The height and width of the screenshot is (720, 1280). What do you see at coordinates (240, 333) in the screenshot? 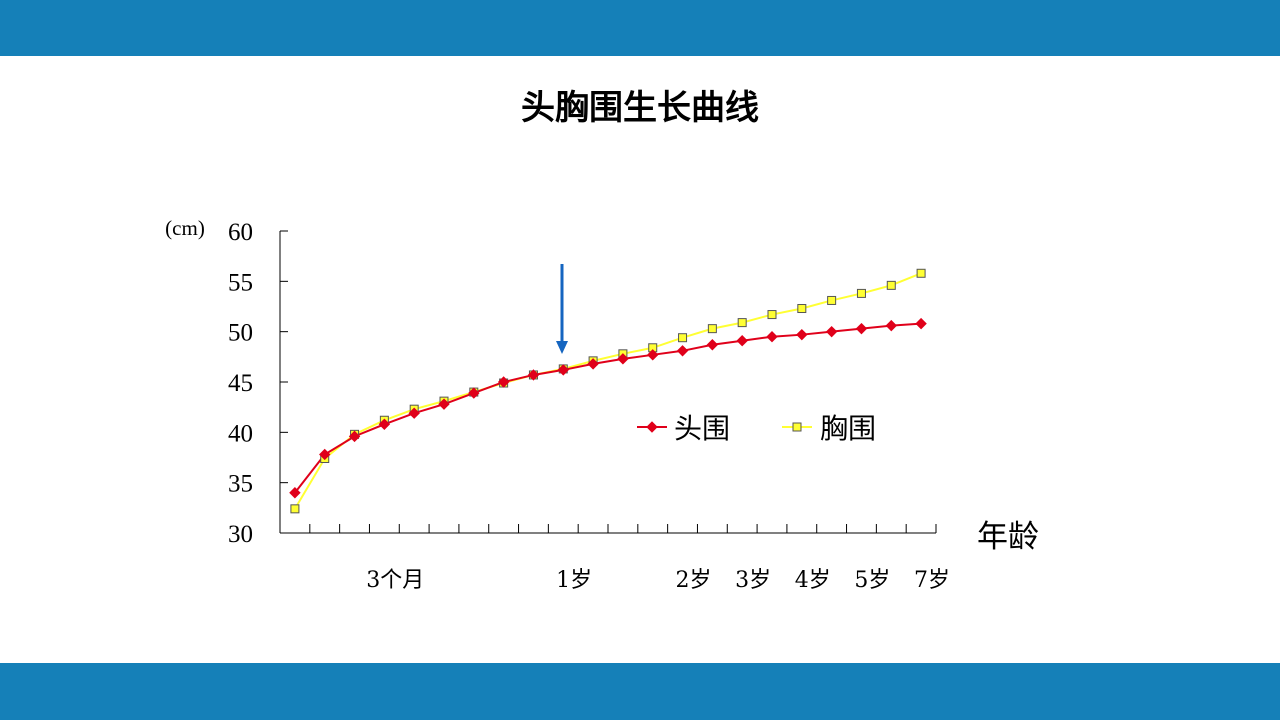
I see `y-tick-label: 50` at bounding box center [240, 333].